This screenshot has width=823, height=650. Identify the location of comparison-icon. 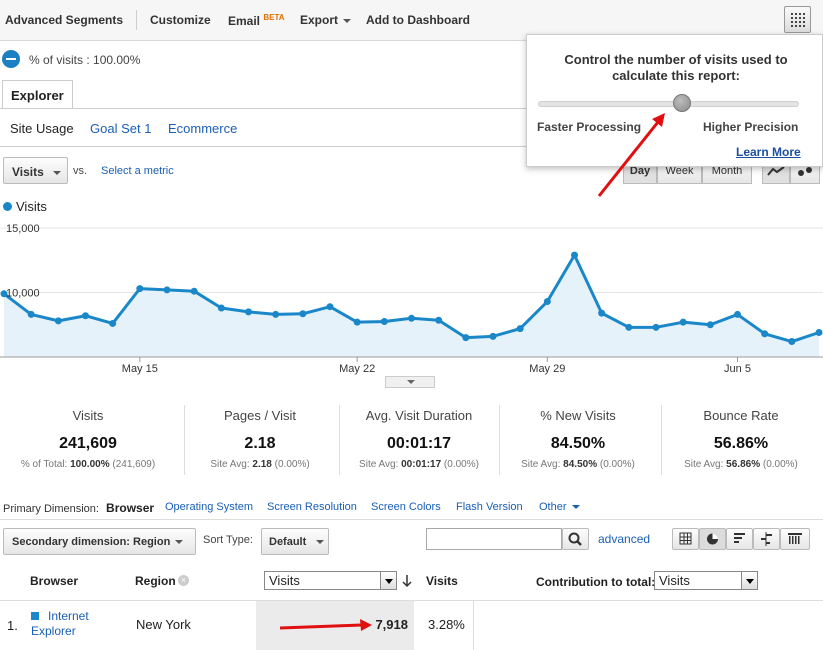
(766, 539).